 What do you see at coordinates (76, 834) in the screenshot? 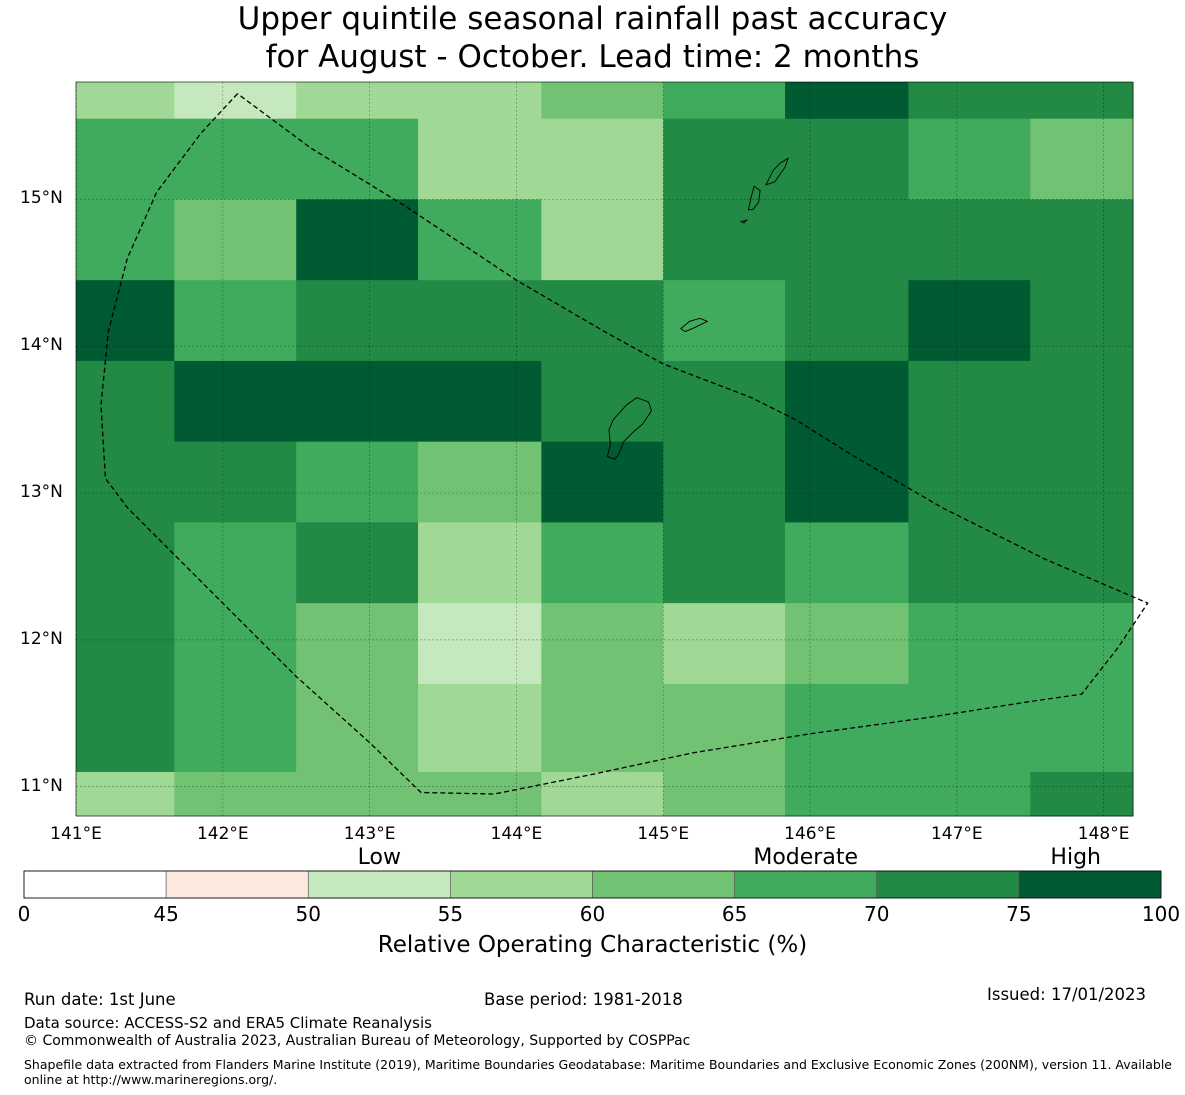
I see `longitude-label: 141°E` at bounding box center [76, 834].